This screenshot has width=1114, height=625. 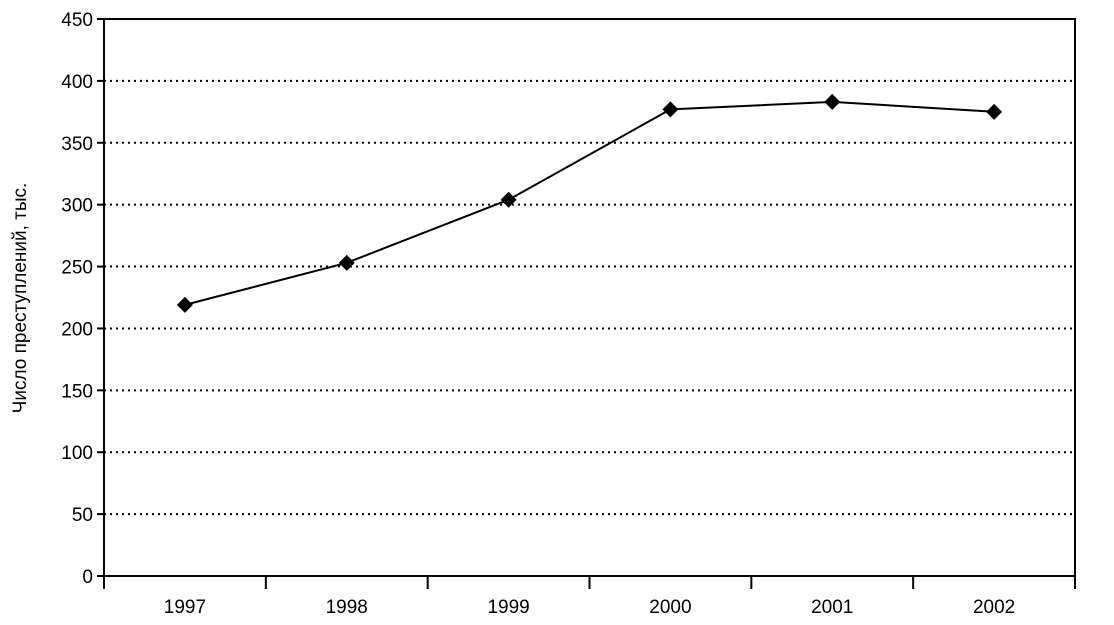 What do you see at coordinates (87, 577) in the screenshot?
I see `y-tick-label: 0` at bounding box center [87, 577].